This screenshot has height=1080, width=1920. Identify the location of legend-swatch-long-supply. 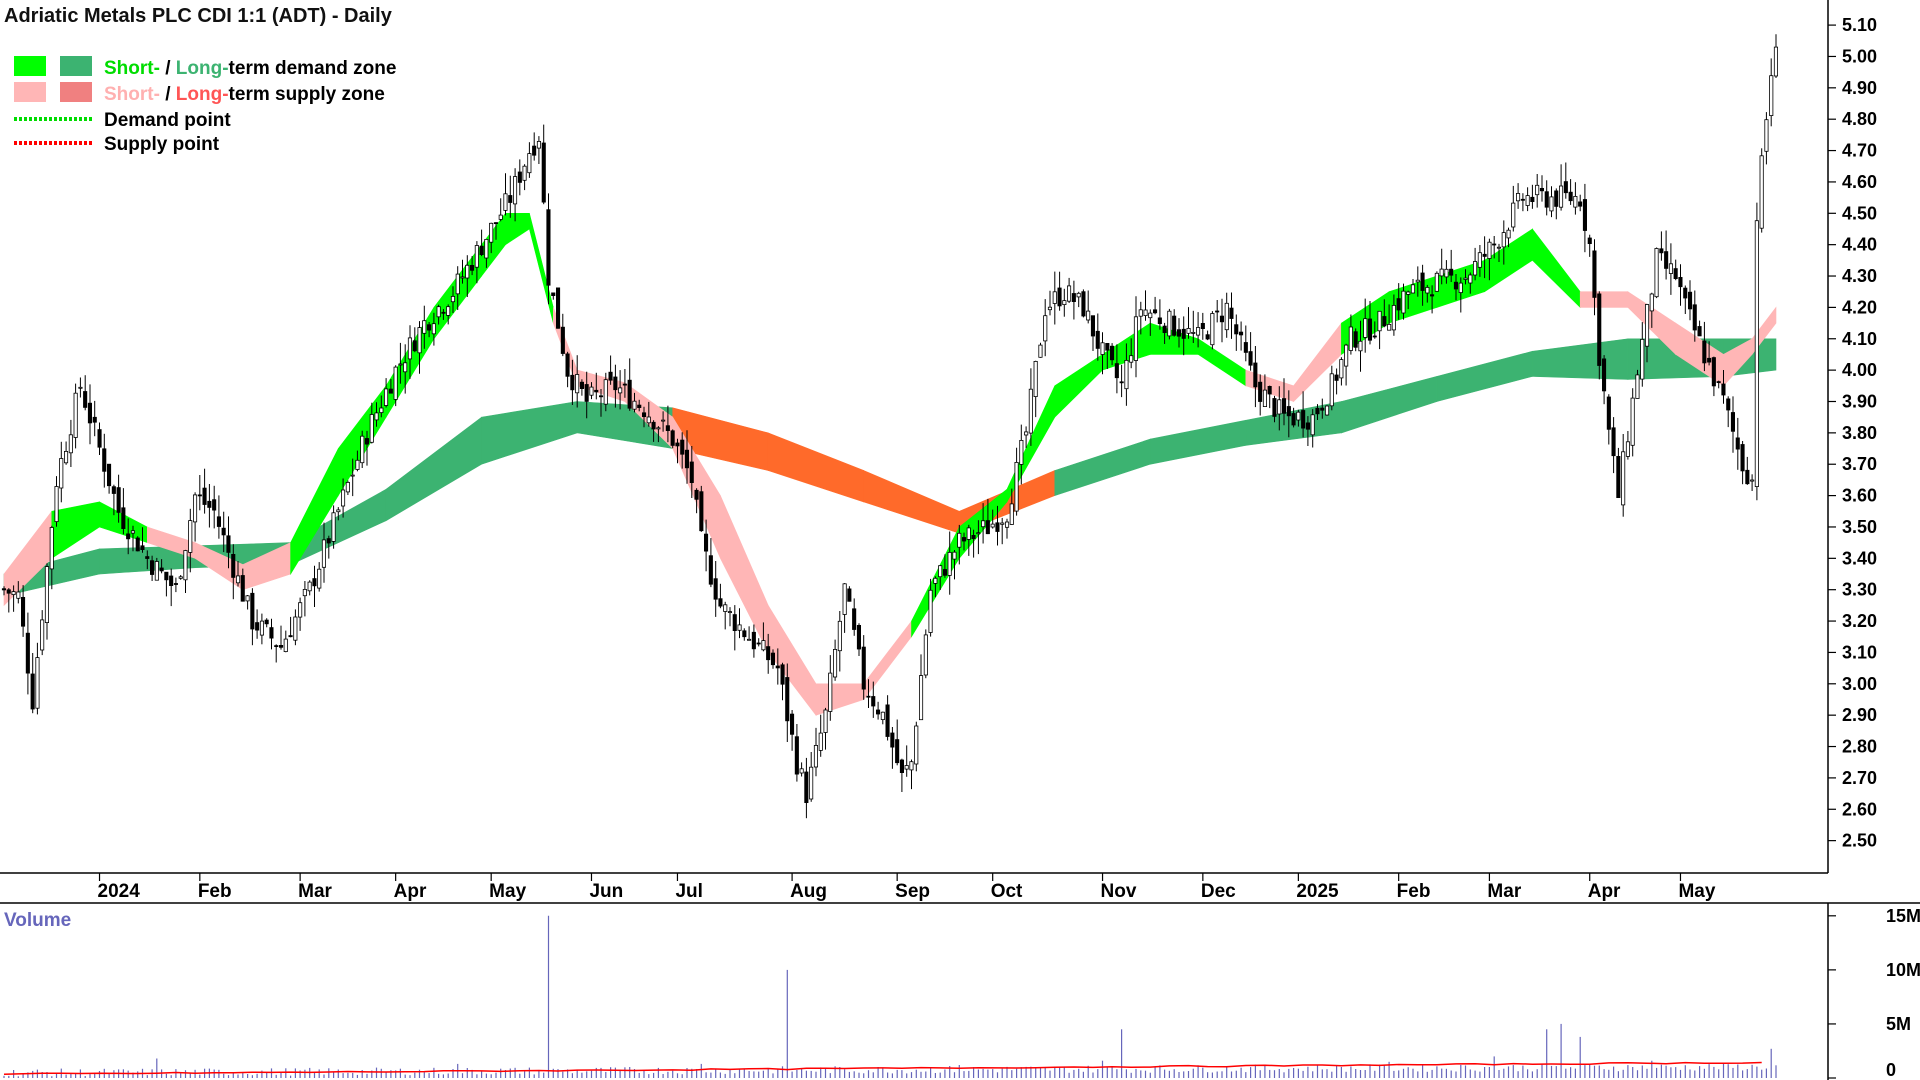
(76, 92).